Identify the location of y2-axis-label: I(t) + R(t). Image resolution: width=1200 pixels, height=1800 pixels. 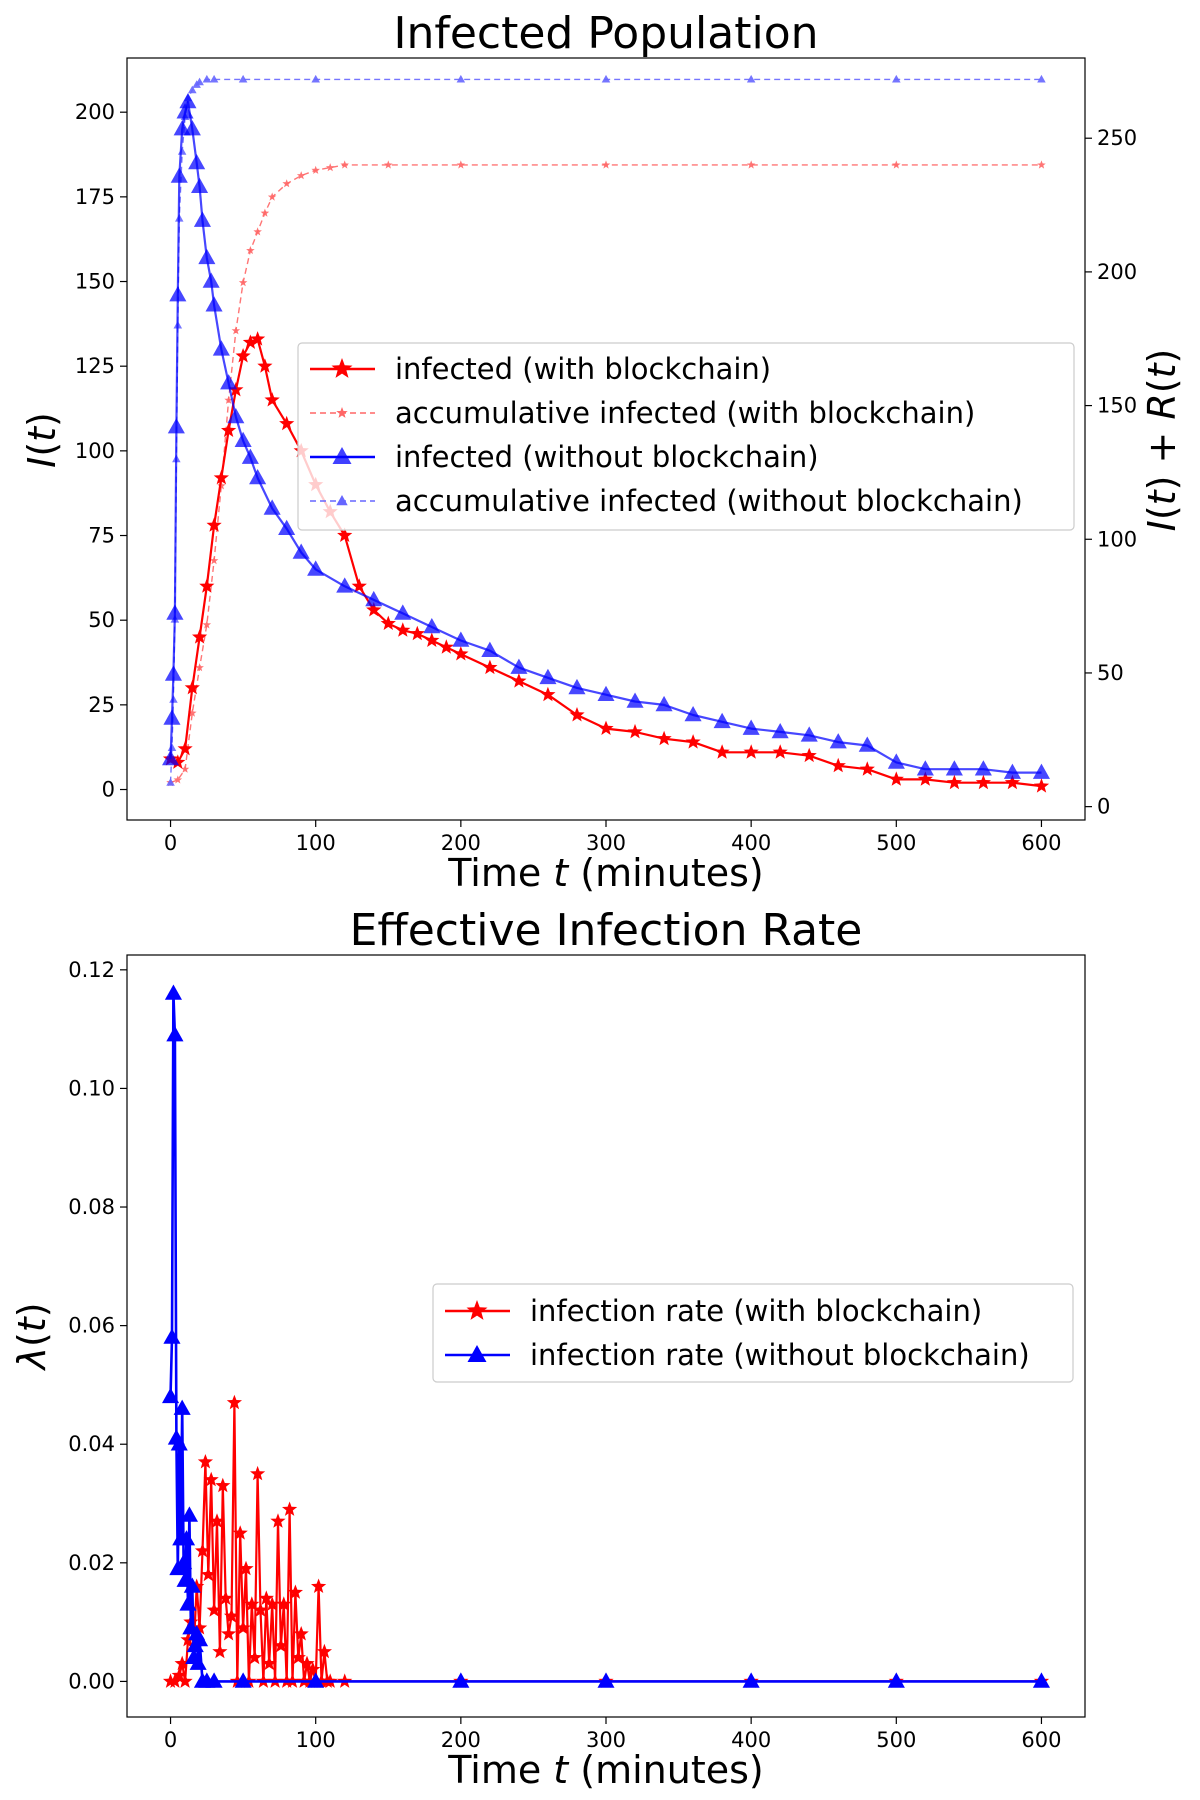
(1162, 440).